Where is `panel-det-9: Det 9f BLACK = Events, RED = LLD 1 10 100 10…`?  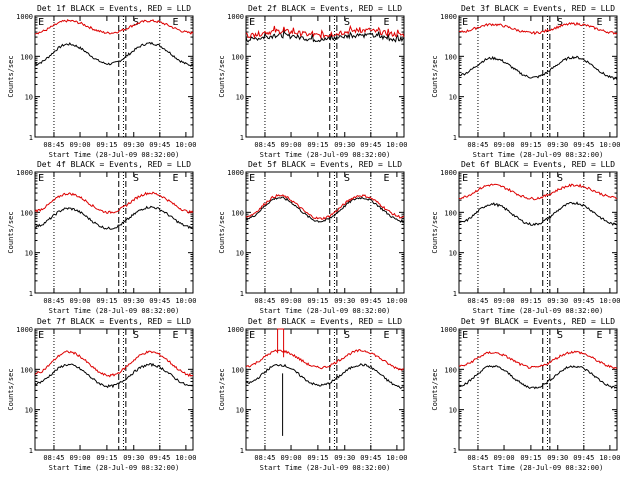
panel-det-9: Det 9f BLACK = Events, RED = LLD 1 10 100 10… is located at coordinates (525, 394).